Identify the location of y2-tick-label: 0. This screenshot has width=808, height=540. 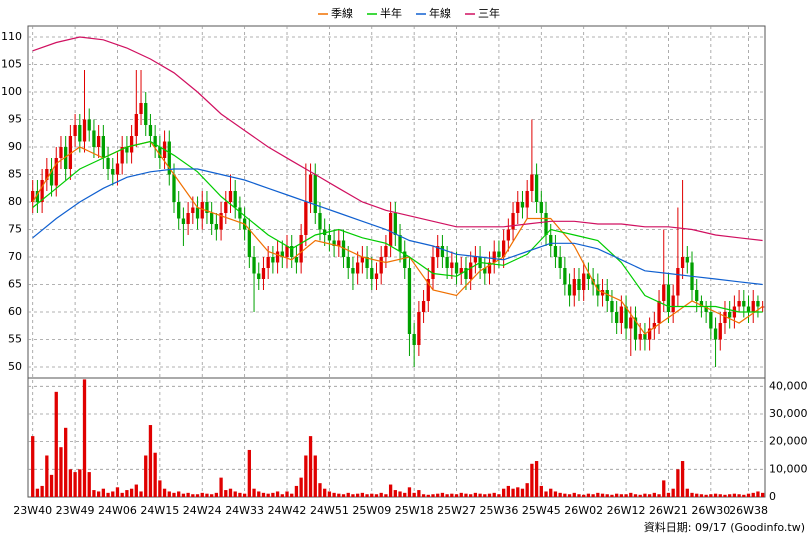
(772, 496).